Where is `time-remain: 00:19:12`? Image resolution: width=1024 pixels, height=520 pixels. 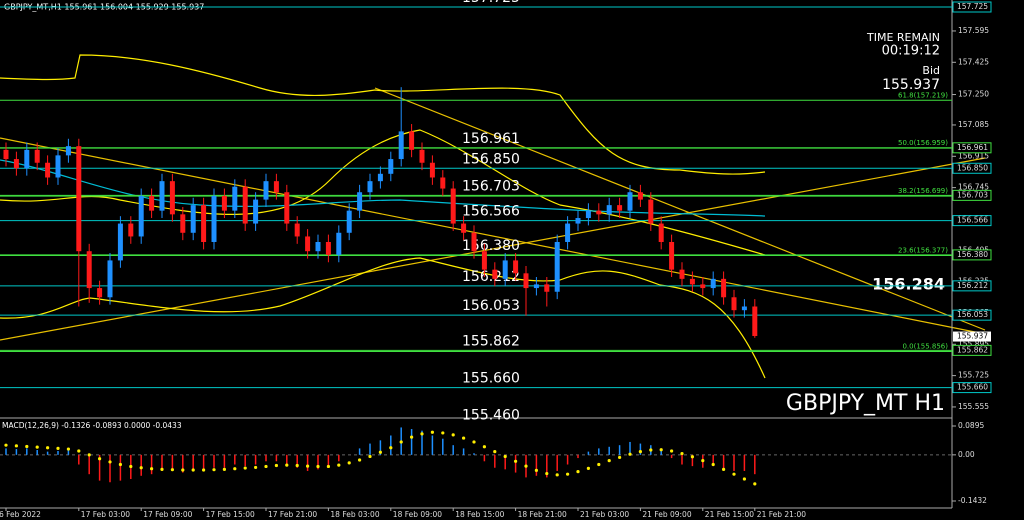 time-remain: 00:19:12 is located at coordinates (911, 51).